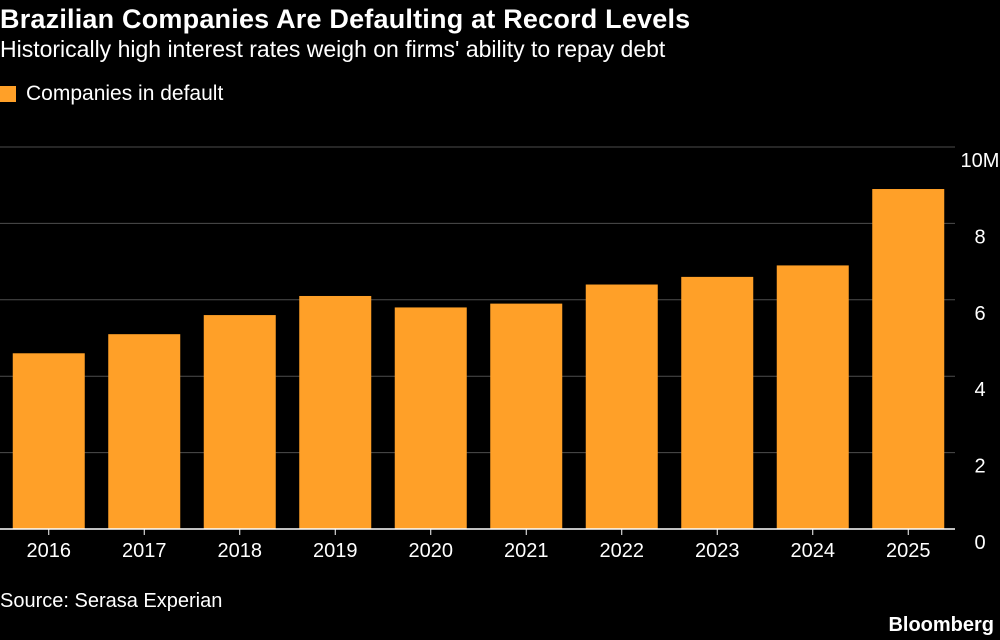  I want to click on x-tick-label: 2023, so click(717, 551).